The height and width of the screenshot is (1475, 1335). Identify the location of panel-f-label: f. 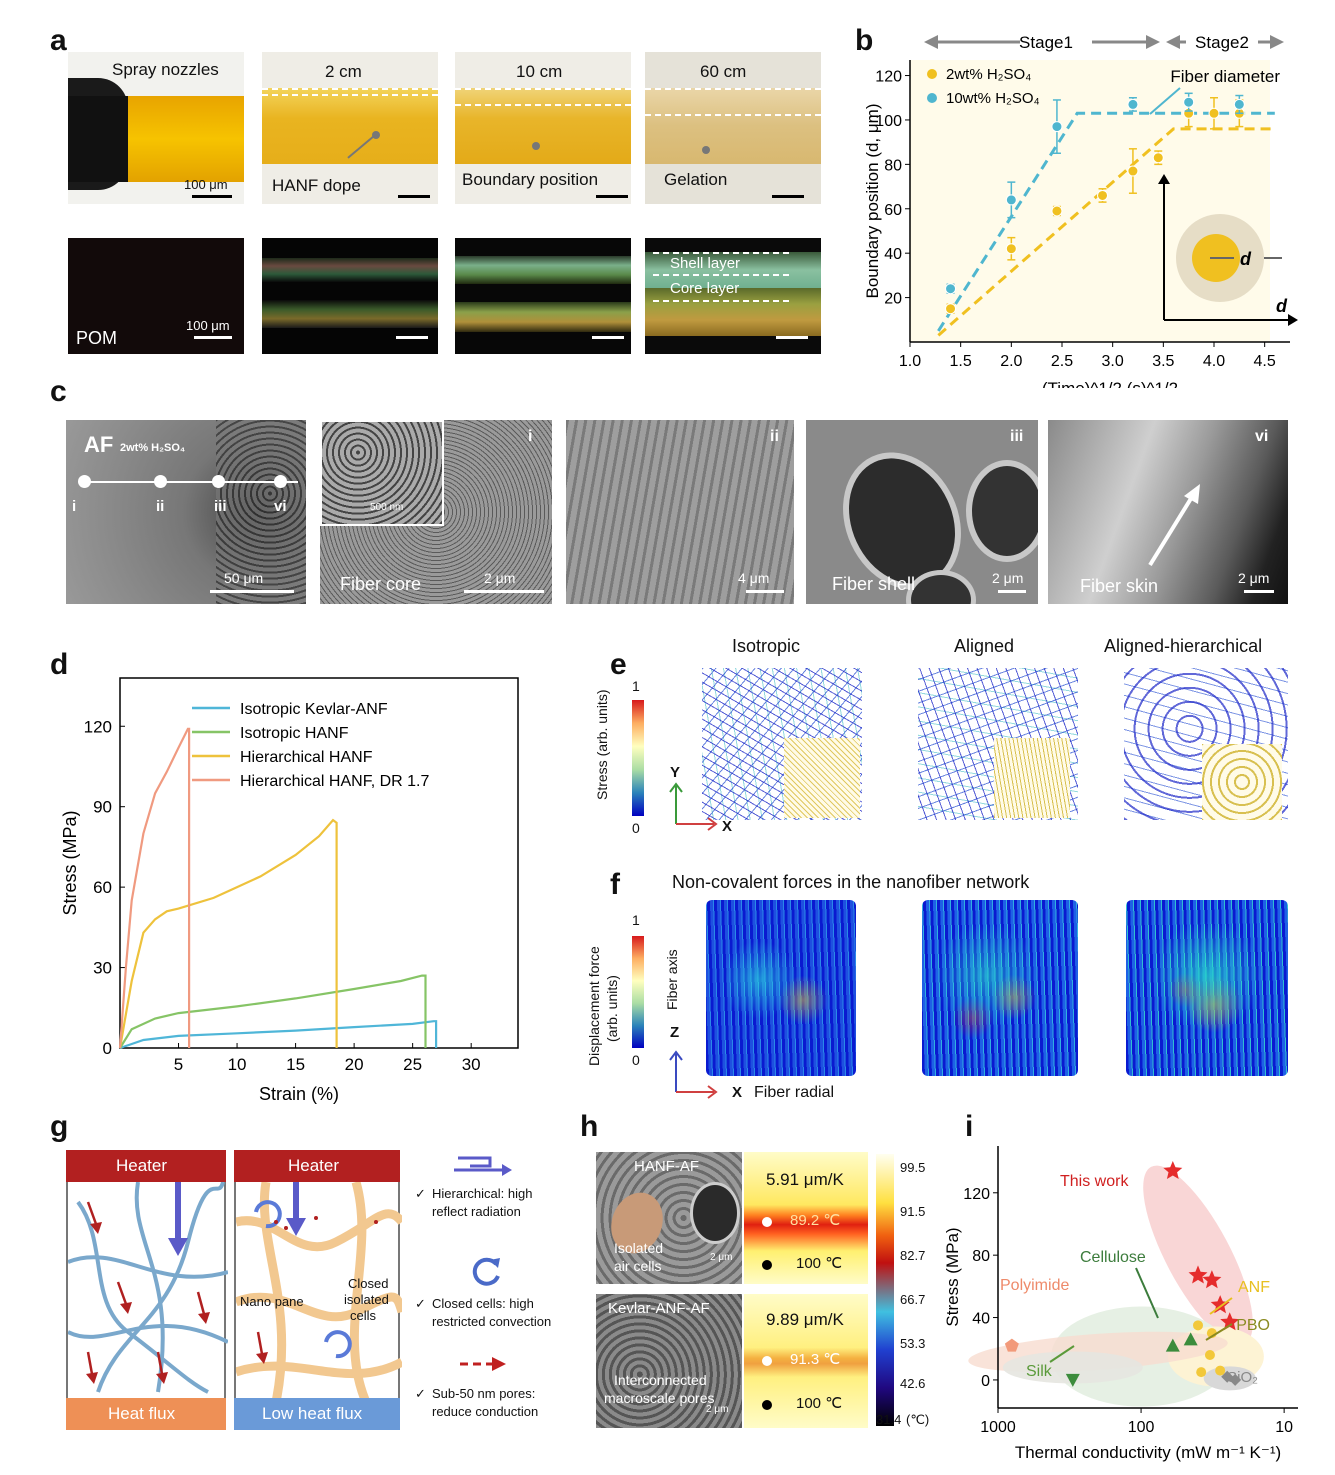
(615, 884).